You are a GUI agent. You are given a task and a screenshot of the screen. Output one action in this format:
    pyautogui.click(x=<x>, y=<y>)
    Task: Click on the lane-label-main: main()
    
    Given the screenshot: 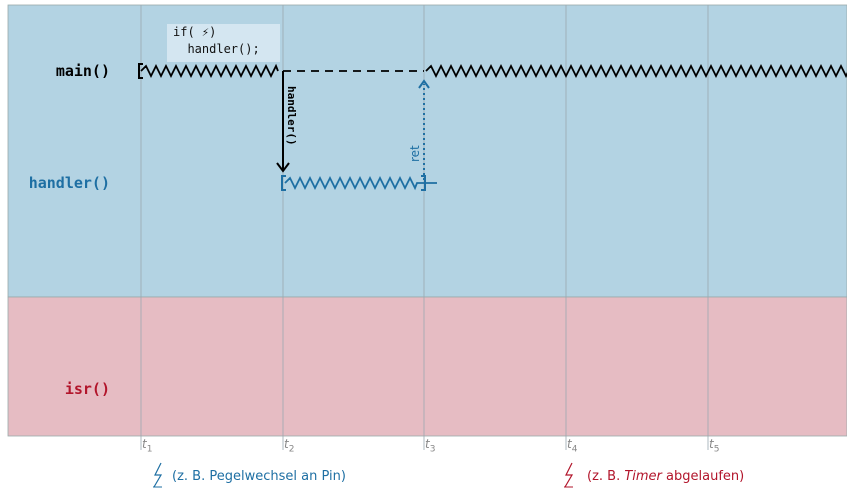 What is the action you would take?
    pyautogui.click(x=82, y=71)
    